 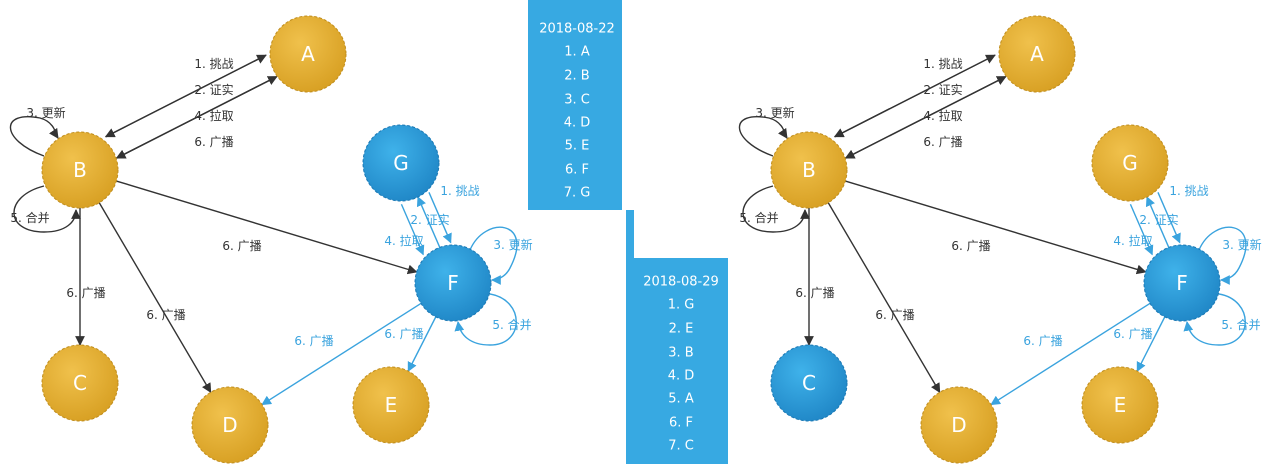 I want to click on node-label-e: E, so click(x=1120, y=405).